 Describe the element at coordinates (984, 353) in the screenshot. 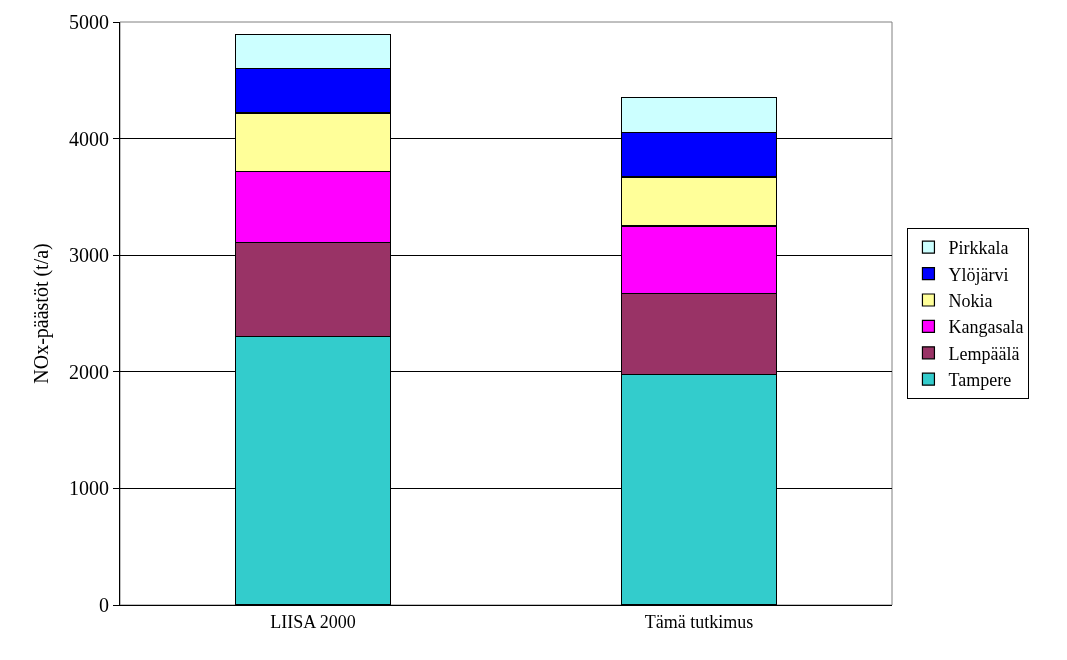

I see `legend-label: Lempäälä` at that location.